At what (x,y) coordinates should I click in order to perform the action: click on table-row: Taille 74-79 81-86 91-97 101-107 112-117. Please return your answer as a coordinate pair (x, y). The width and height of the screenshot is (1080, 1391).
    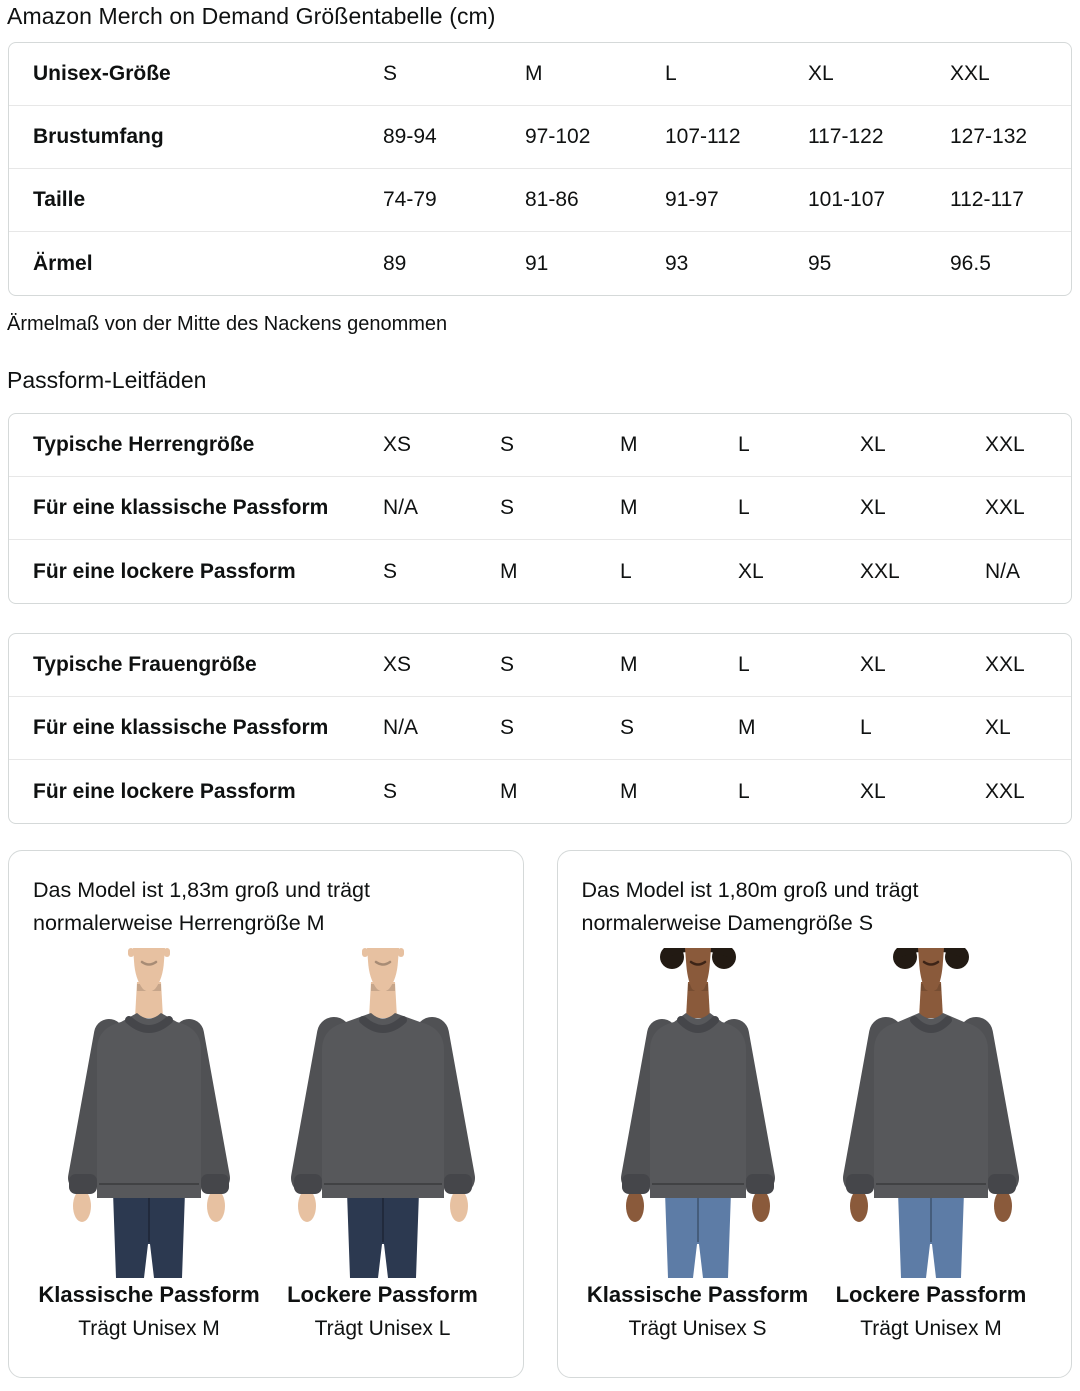
    Looking at the image, I should click on (540, 200).